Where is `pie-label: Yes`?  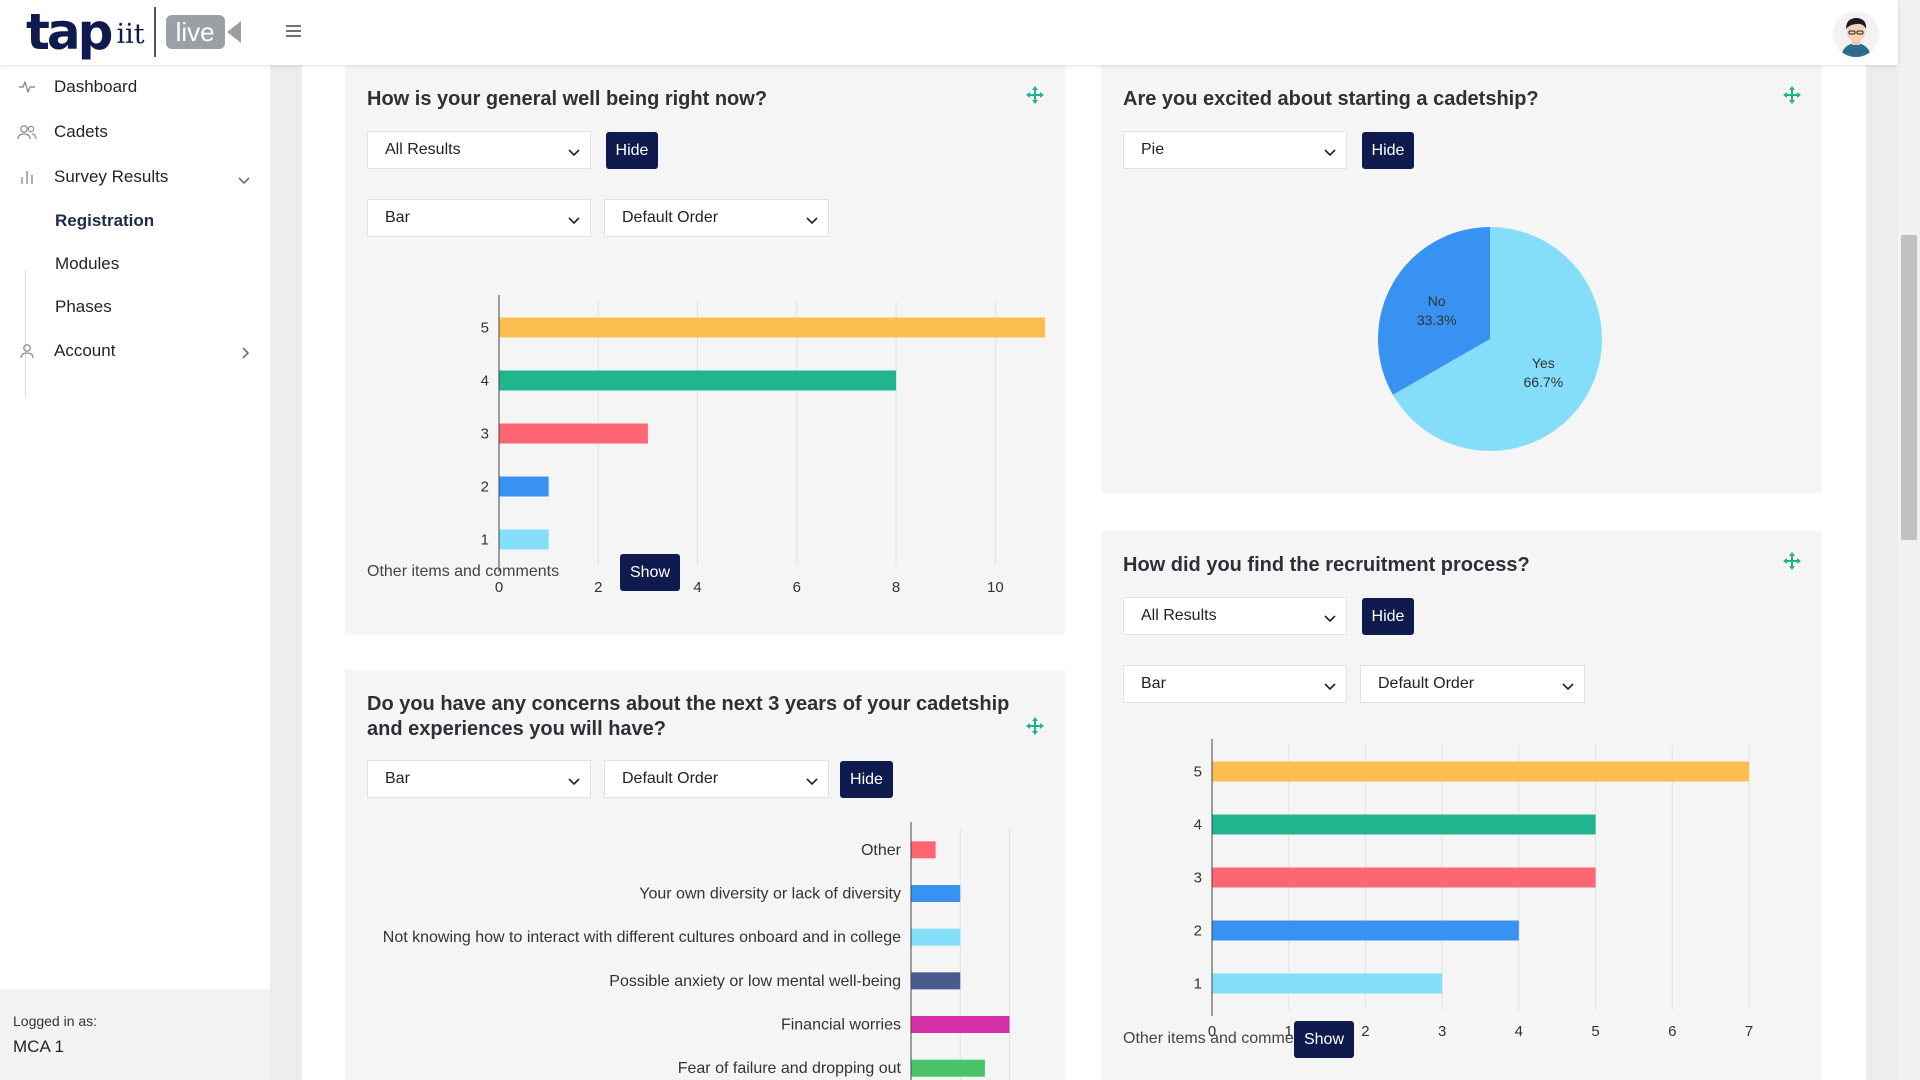
pie-label: Yes is located at coordinates (1543, 363).